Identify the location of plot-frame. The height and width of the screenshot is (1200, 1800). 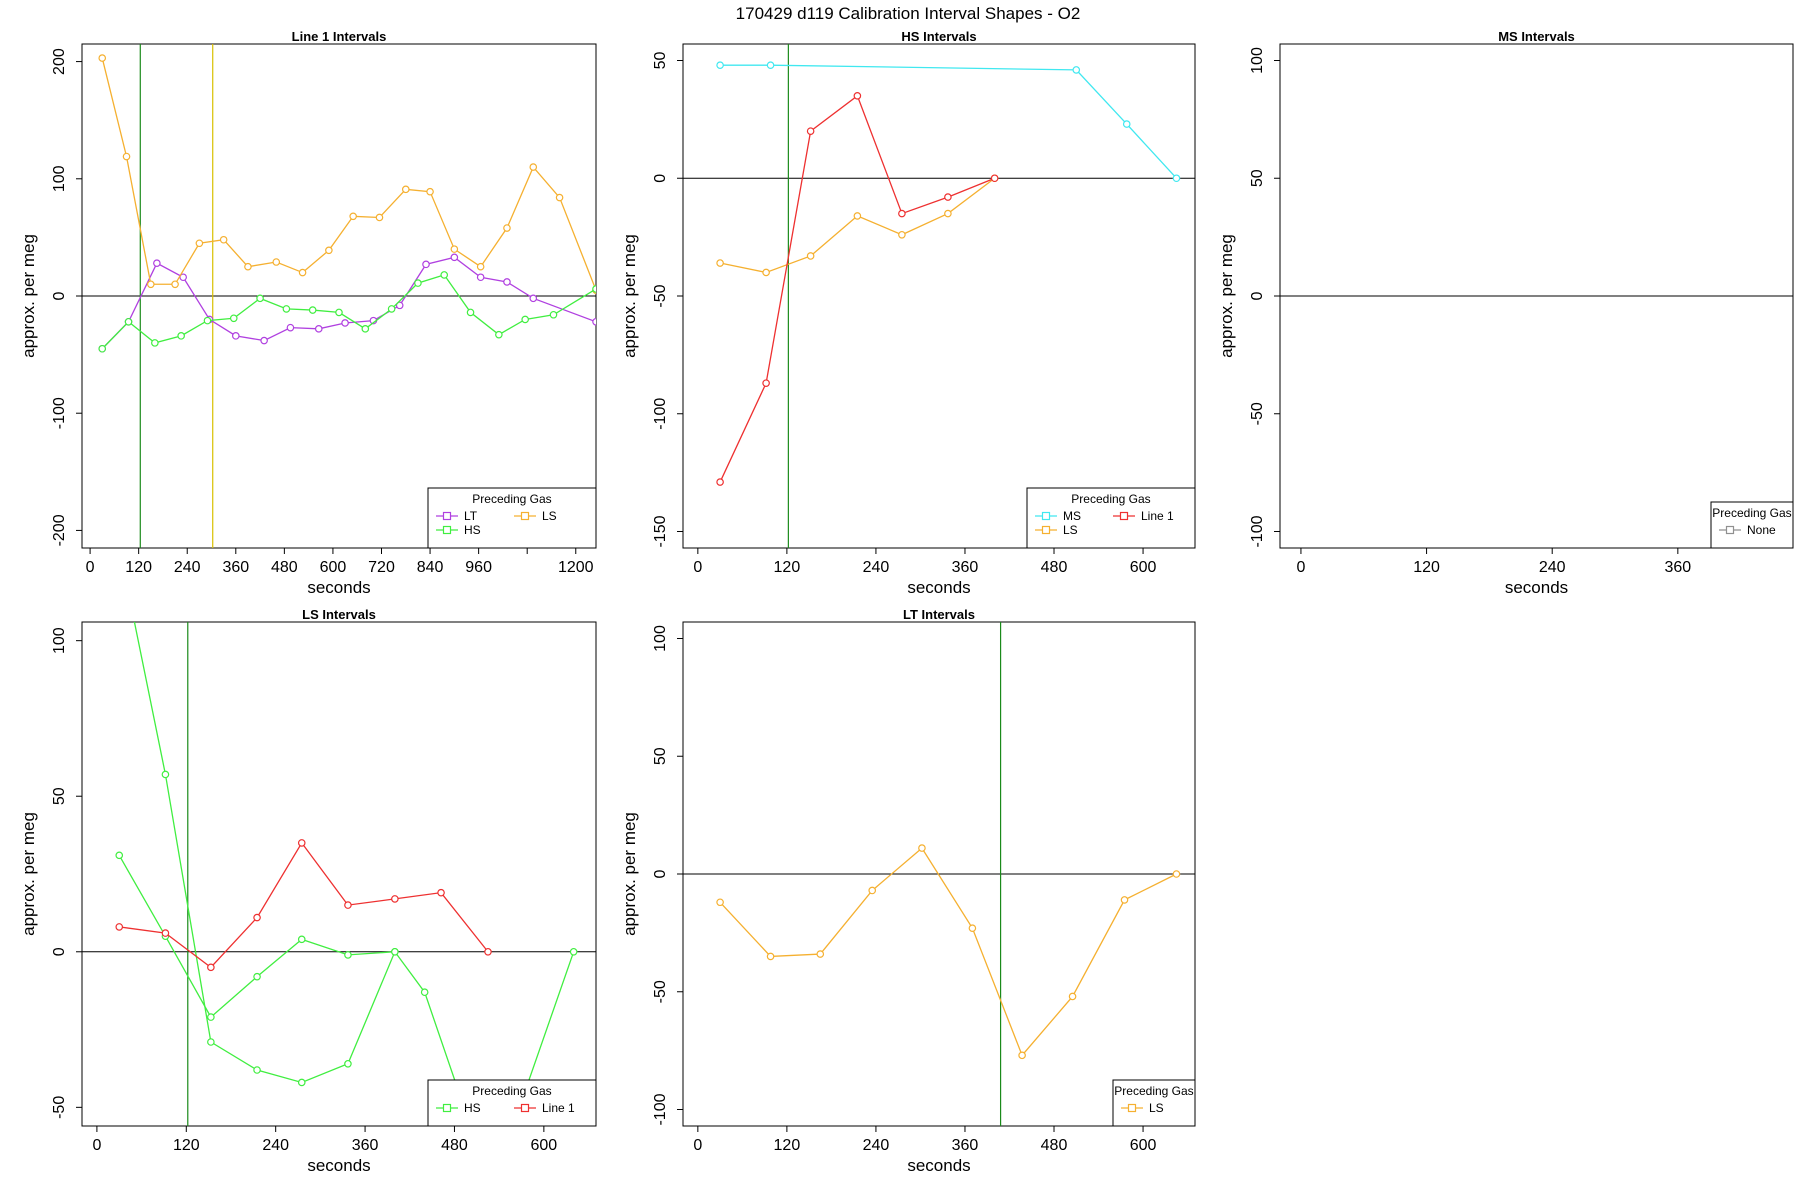
(339, 874).